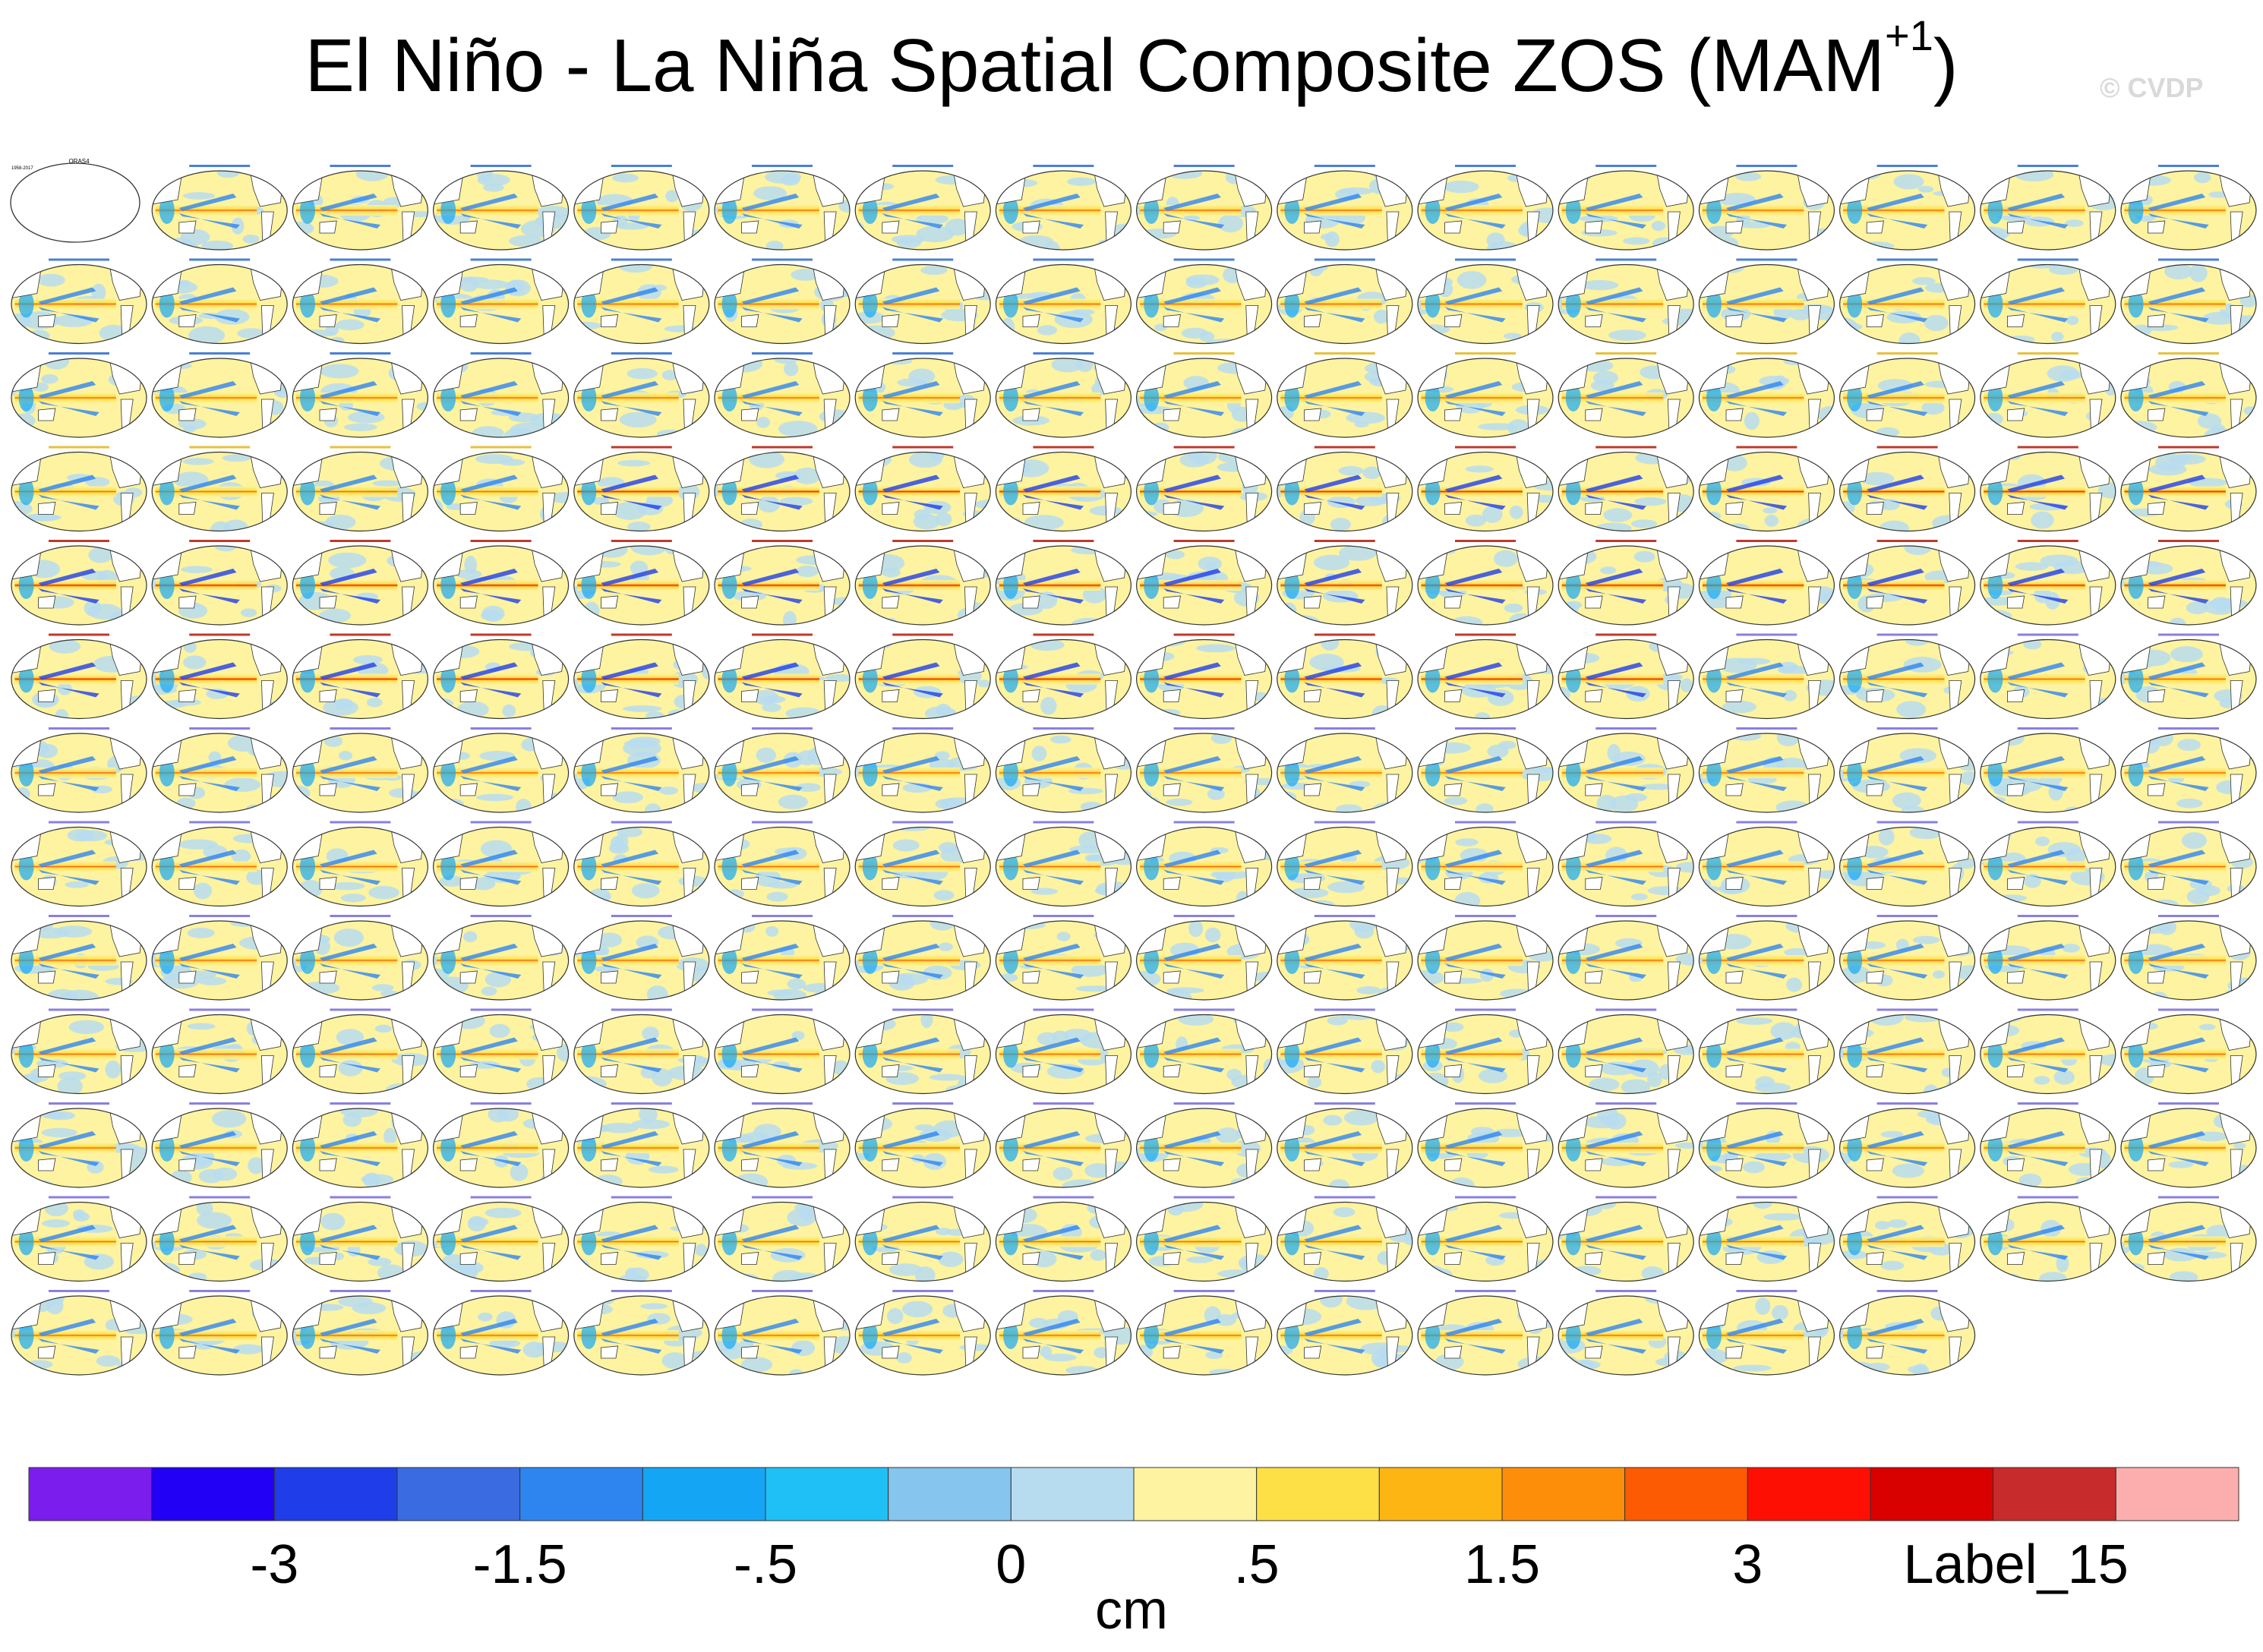 This screenshot has width=2263, height=1652. Describe the element at coordinates (1257, 1564) in the screenshot. I see `colorbar-tick-label: .5` at that location.